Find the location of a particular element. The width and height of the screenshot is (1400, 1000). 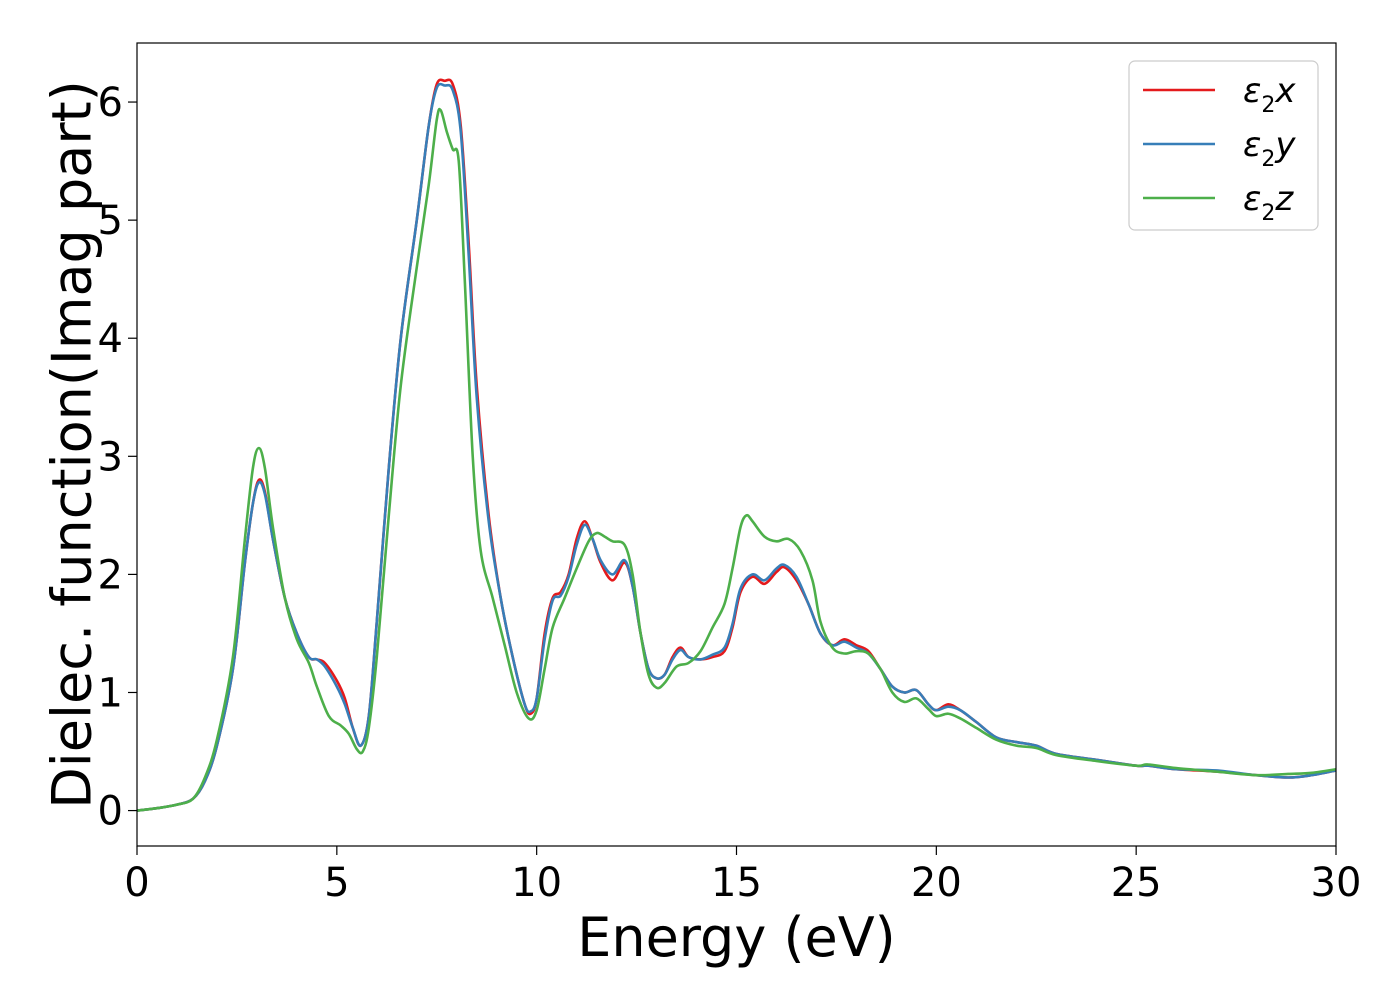

legend-label: ε2z is located at coordinates (1268, 202).